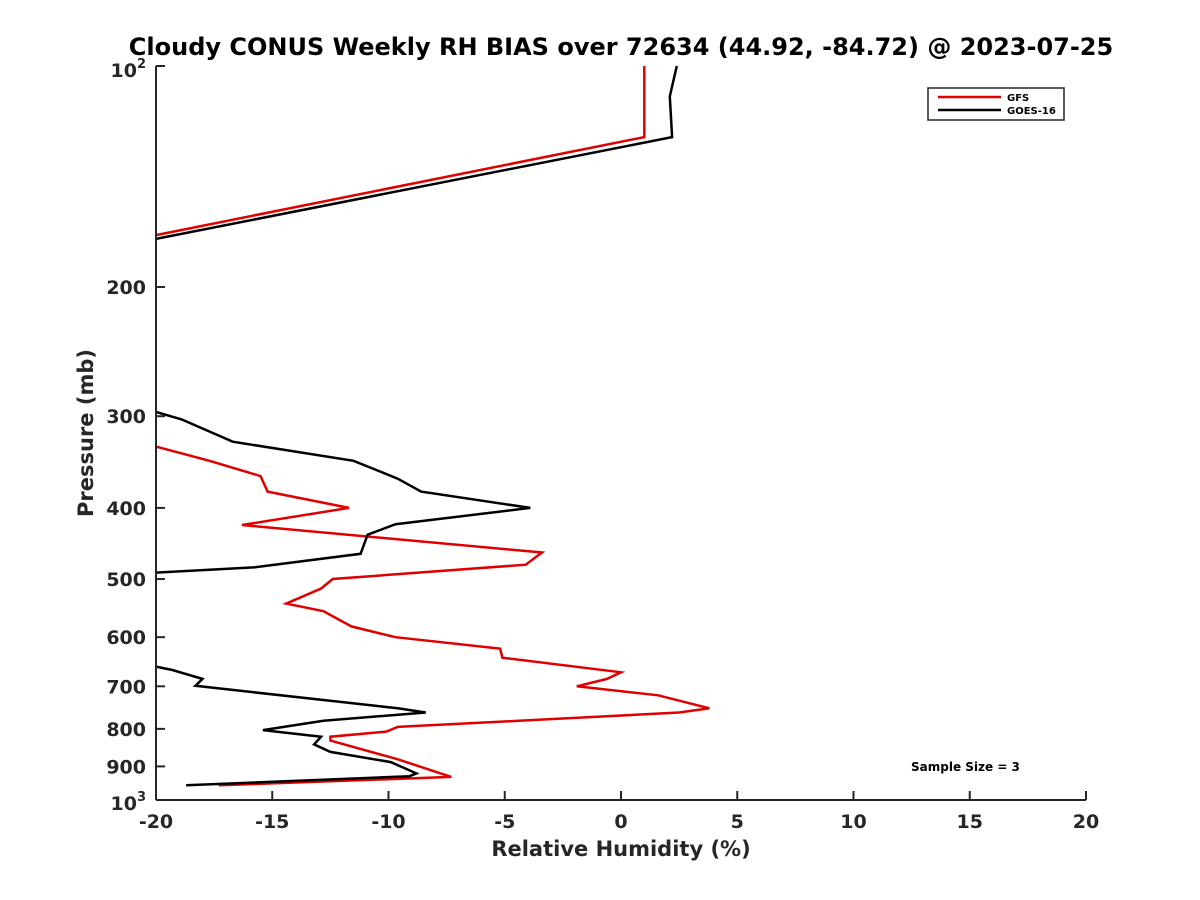  What do you see at coordinates (1031, 111) in the screenshot?
I see `legend-label-goes16: GOES-16` at bounding box center [1031, 111].